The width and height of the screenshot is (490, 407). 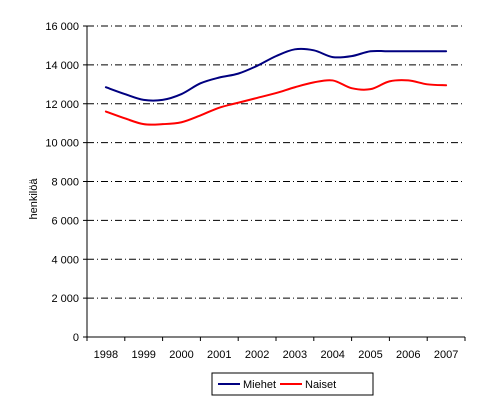 I want to click on x-tick-label: 2005, so click(x=370, y=355).